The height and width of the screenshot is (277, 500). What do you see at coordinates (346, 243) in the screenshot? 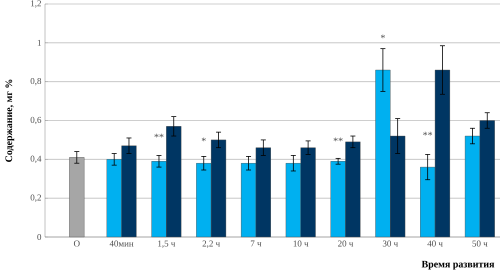
I see `x-tick-label: 20 ч` at bounding box center [346, 243].